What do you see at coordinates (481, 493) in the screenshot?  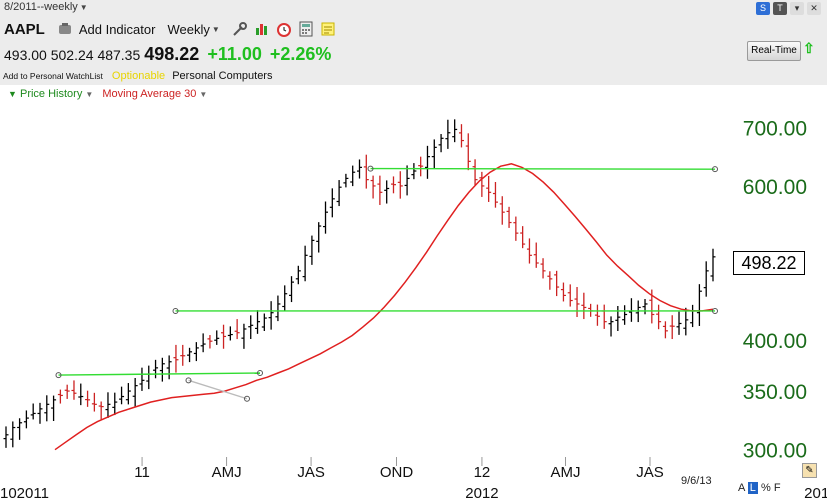 I see `x-year-label: 2012` at bounding box center [481, 493].